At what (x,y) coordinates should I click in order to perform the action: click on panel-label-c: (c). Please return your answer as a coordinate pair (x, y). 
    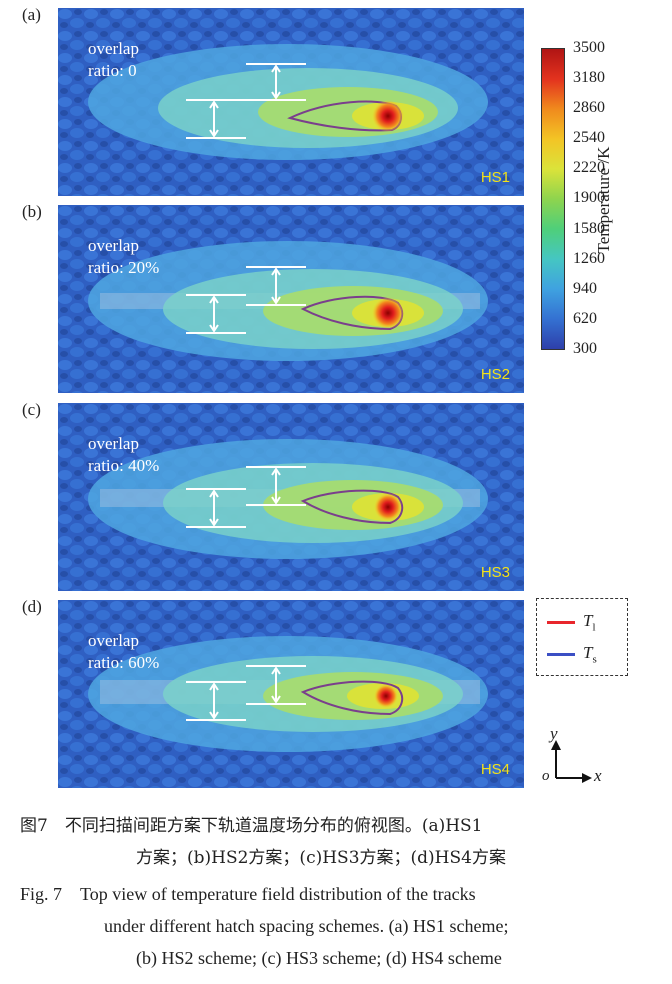
    Looking at the image, I should click on (31, 409).